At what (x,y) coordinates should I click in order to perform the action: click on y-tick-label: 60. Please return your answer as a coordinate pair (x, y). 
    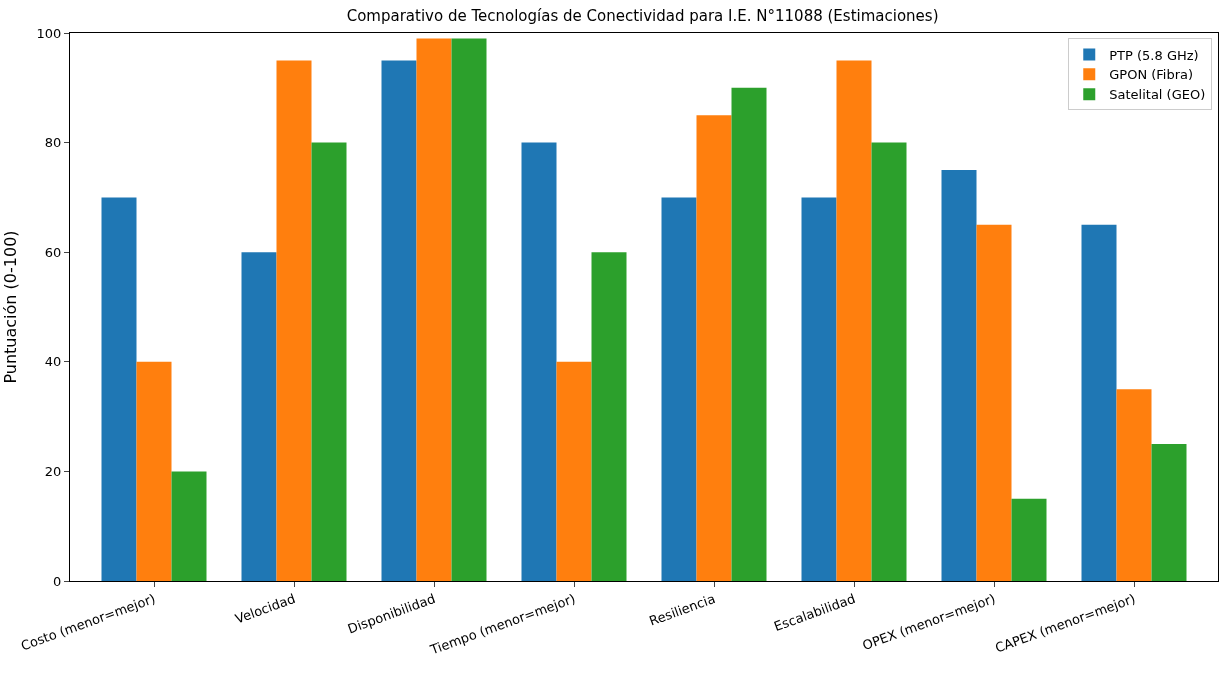
    Looking at the image, I should click on (53, 252).